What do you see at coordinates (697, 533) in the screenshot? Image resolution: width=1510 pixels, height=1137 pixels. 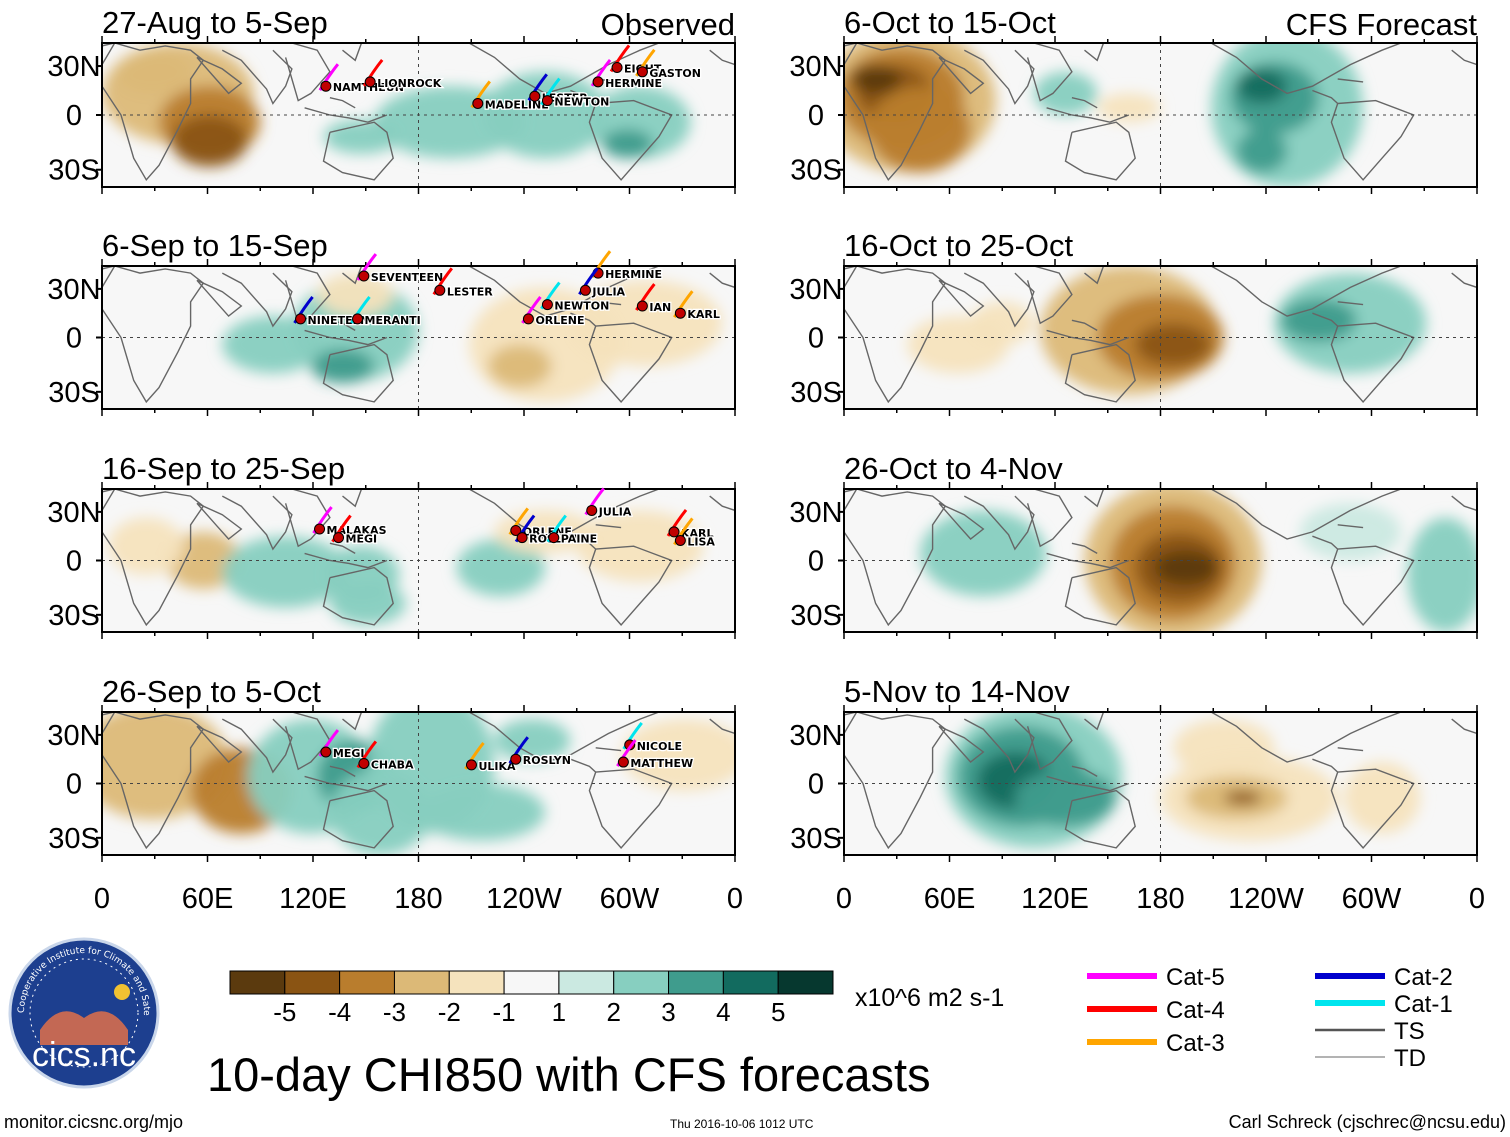 I see `storm-label: KARL` at bounding box center [697, 533].